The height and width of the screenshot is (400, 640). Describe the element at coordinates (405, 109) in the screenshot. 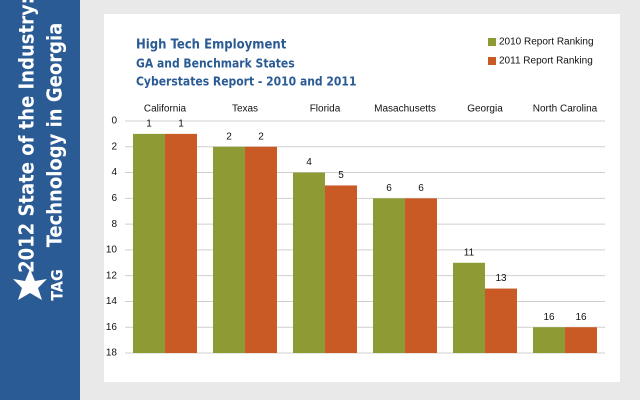

I see `x-tick-label: Masachusetts` at that location.